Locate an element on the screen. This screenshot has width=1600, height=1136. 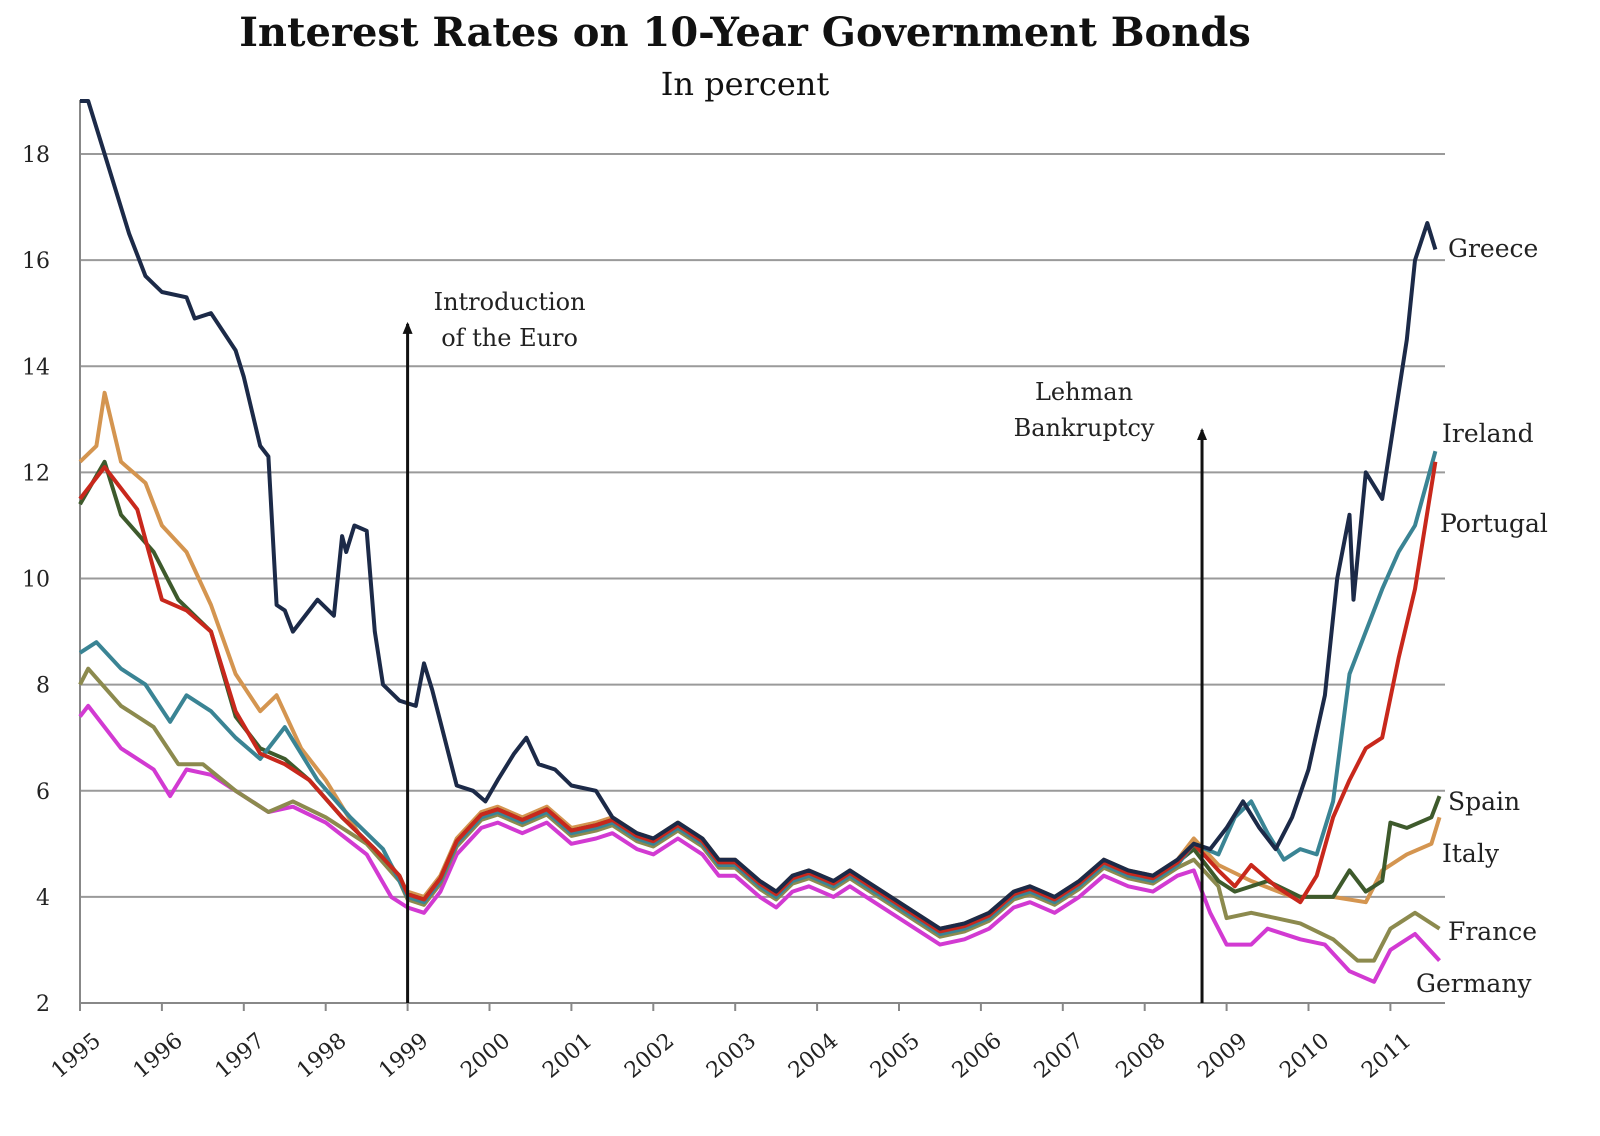
annotation-label: of the Euro is located at coordinates (509, 338).